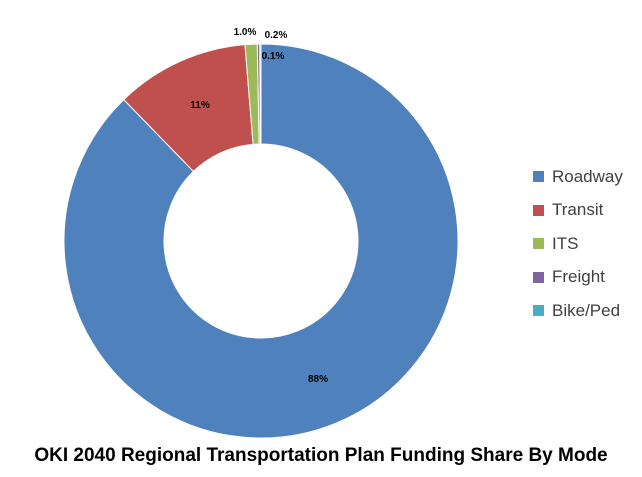  Describe the element at coordinates (565, 243) in the screenshot. I see `legend-label-its: ITS` at that location.